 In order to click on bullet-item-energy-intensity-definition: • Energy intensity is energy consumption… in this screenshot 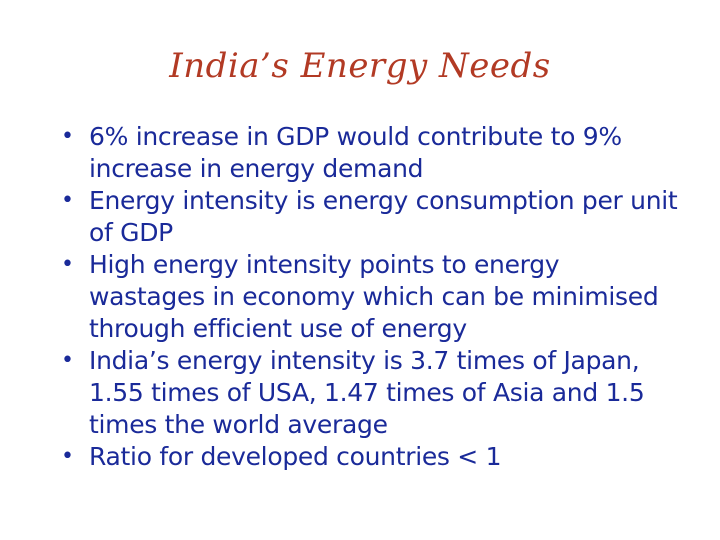, I will do `click(368, 217)`.